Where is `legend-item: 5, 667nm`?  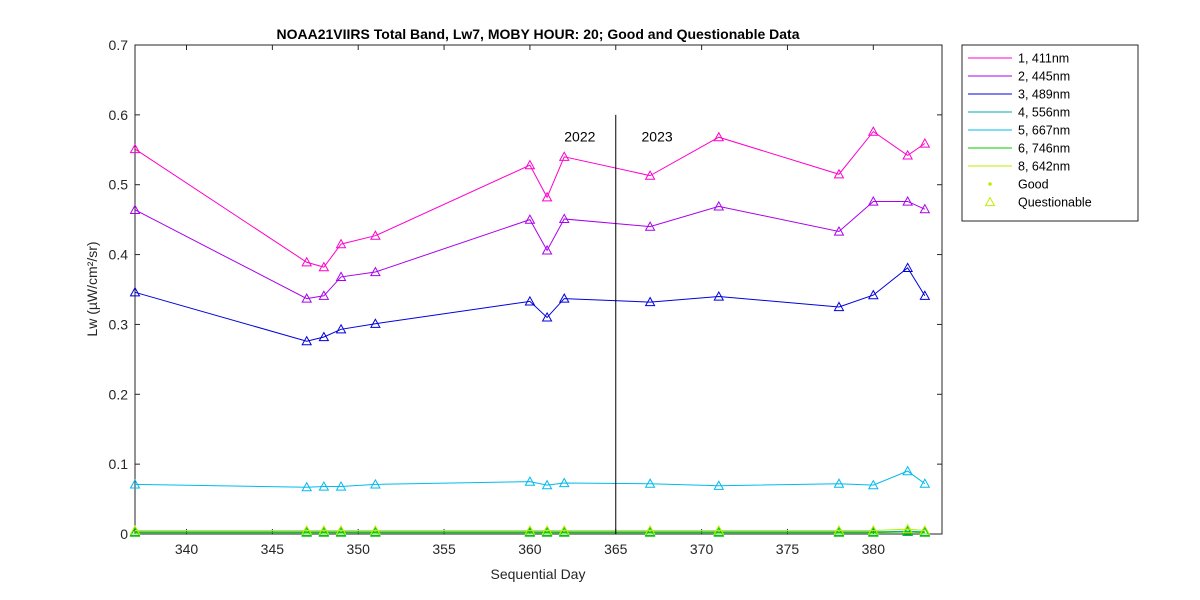
legend-item: 5, 667nm is located at coordinates (1019, 131).